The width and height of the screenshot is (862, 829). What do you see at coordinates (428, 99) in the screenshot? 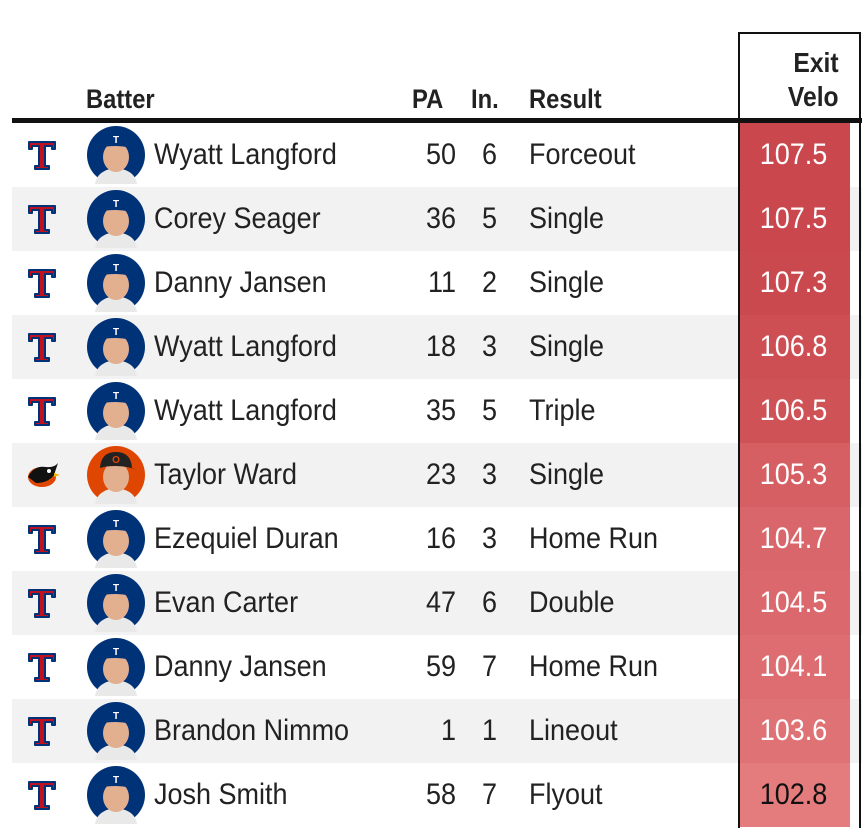
I see `header-pa: PA` at bounding box center [428, 99].